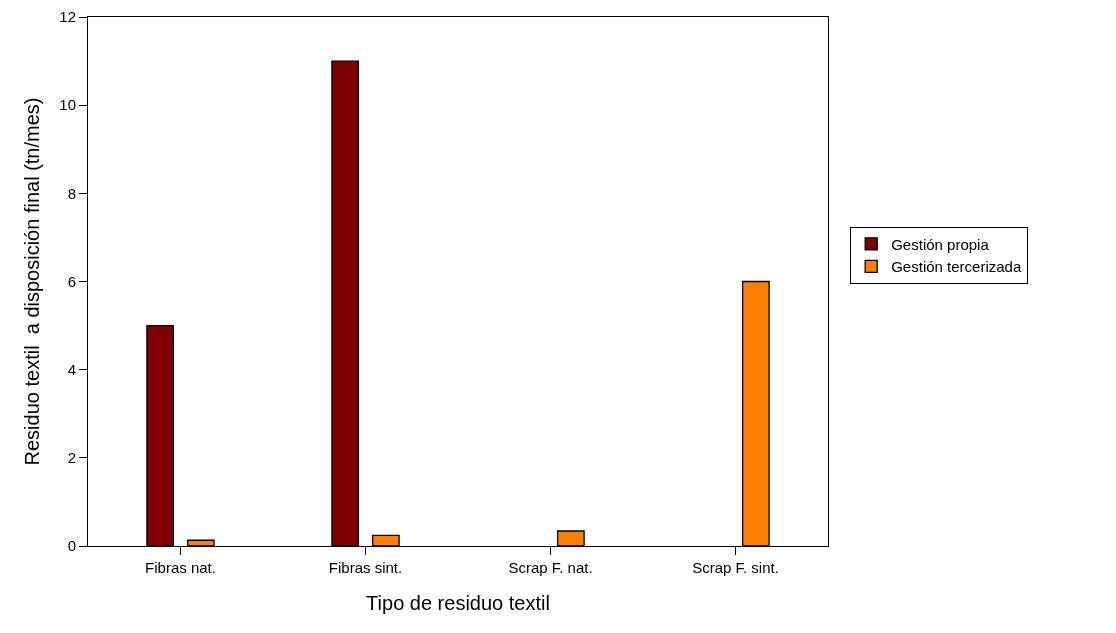 The width and height of the screenshot is (1116, 633). What do you see at coordinates (67, 105) in the screenshot?
I see `y-tick-label: 10` at bounding box center [67, 105].